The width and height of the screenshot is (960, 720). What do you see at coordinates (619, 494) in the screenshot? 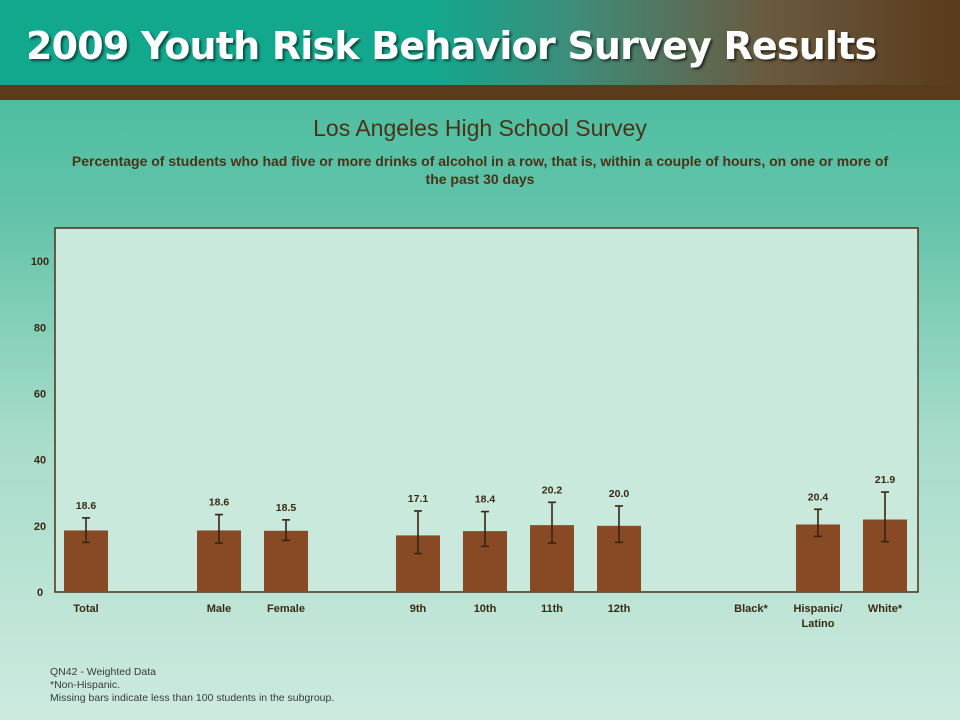
I see `value-label: 20.0` at bounding box center [619, 494].